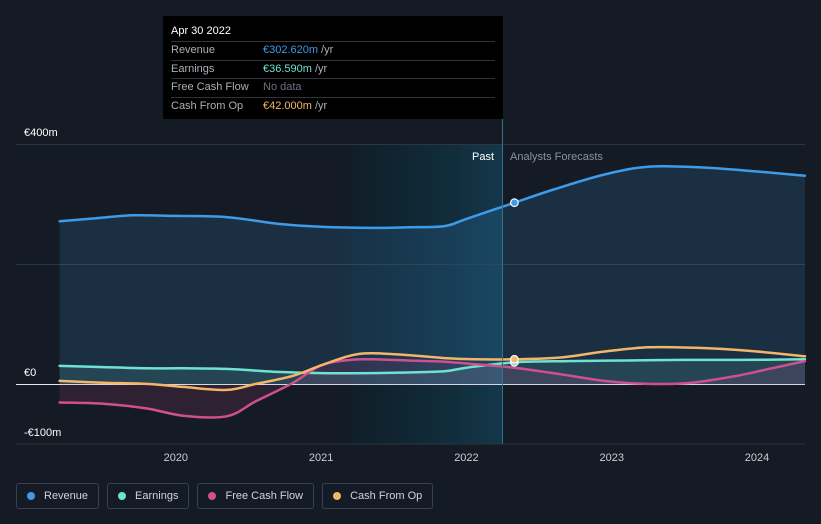  What do you see at coordinates (295, 105) in the screenshot?
I see `tooltip-value: €42.000m/yr` at bounding box center [295, 105].